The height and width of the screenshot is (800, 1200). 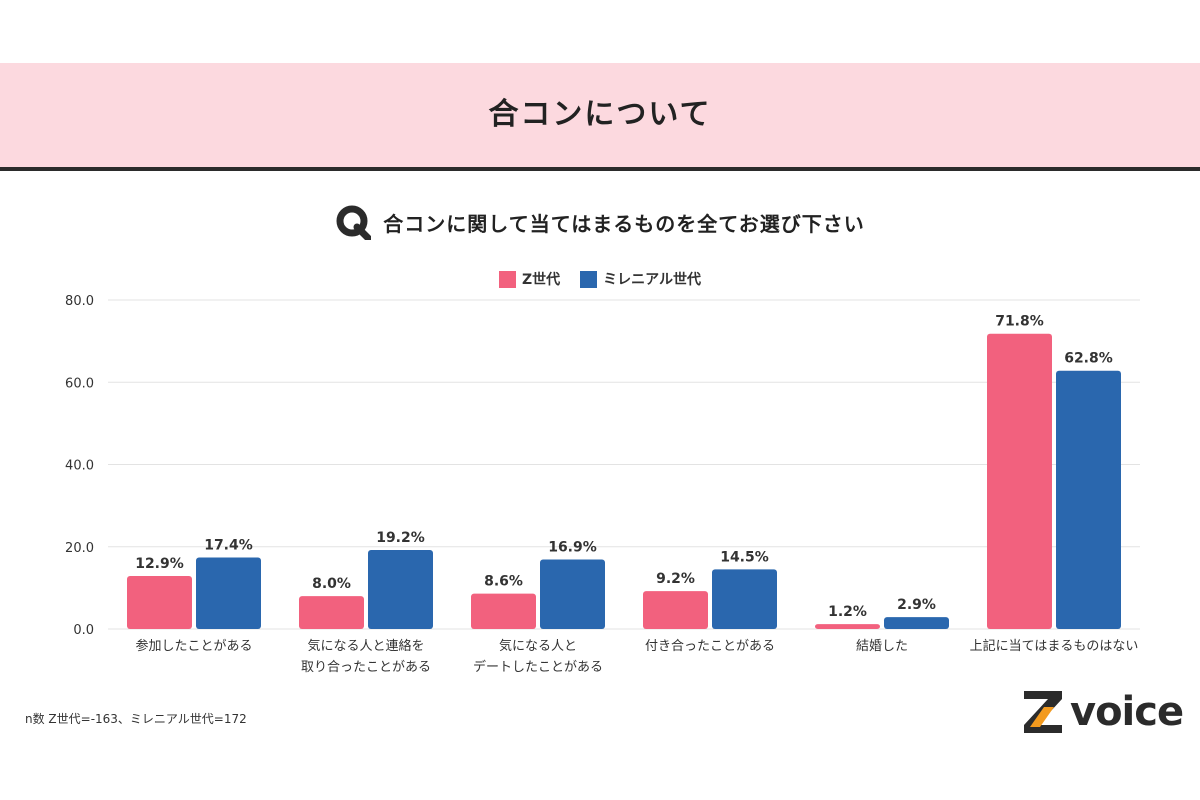 What do you see at coordinates (624, 223) in the screenshot?
I see `question-text: 合コンに関して当てはまるものを全てお選び下さい` at bounding box center [624, 223].